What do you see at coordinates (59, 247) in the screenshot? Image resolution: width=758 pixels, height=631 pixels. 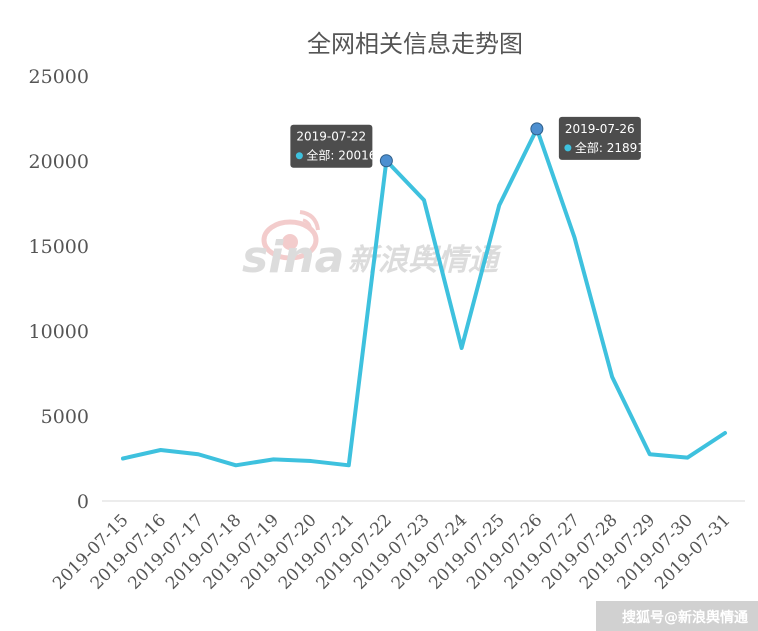 I see `y-tick-label: 15000` at bounding box center [59, 247].